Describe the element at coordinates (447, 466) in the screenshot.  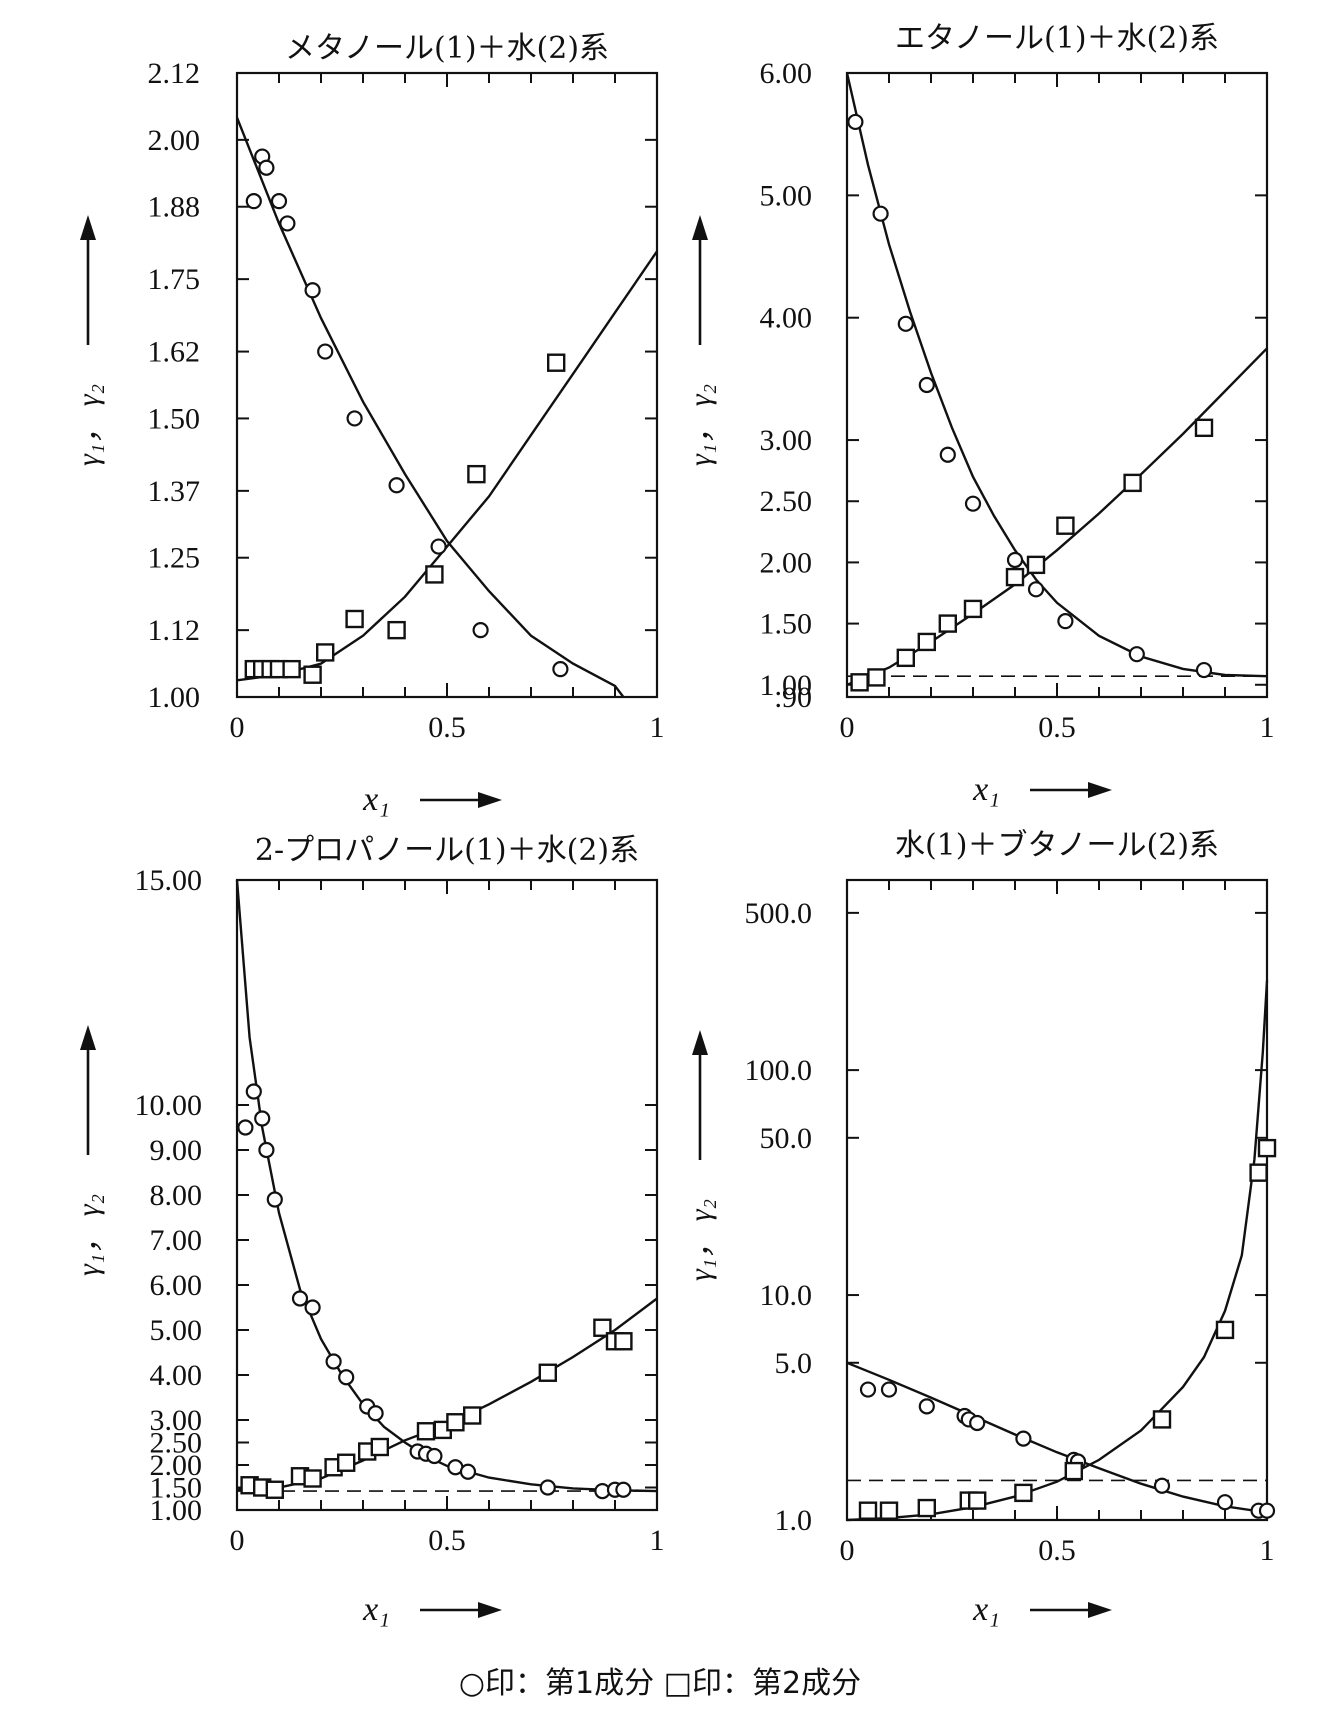
I see `fit-curve-γ2` at that location.